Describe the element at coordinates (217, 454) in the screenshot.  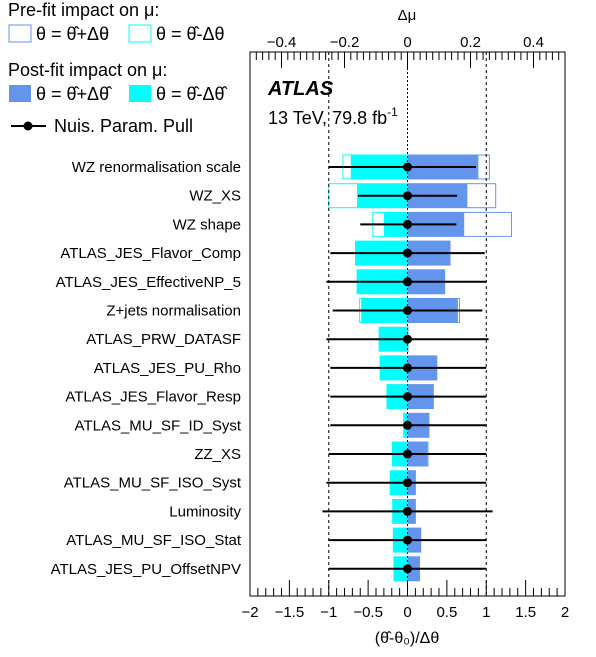
I see `parameter-label: ZZ_XS` at that location.